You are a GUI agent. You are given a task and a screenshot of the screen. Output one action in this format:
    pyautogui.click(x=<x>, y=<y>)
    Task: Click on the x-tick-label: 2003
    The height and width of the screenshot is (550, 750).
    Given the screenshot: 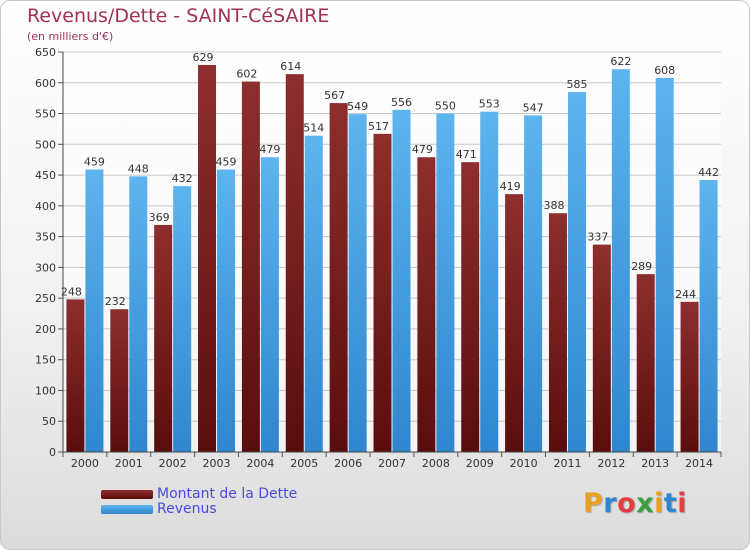 What is the action you would take?
    pyautogui.click(x=217, y=463)
    